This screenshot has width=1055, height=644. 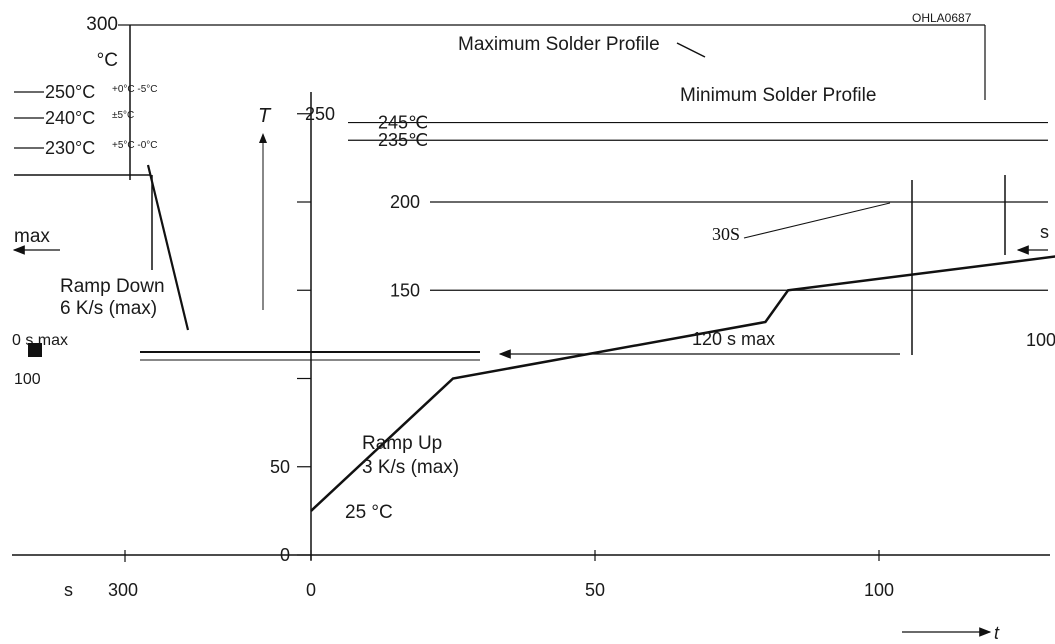 I want to click on ramp-up-rate: 3 K/s (max), so click(x=410, y=467).